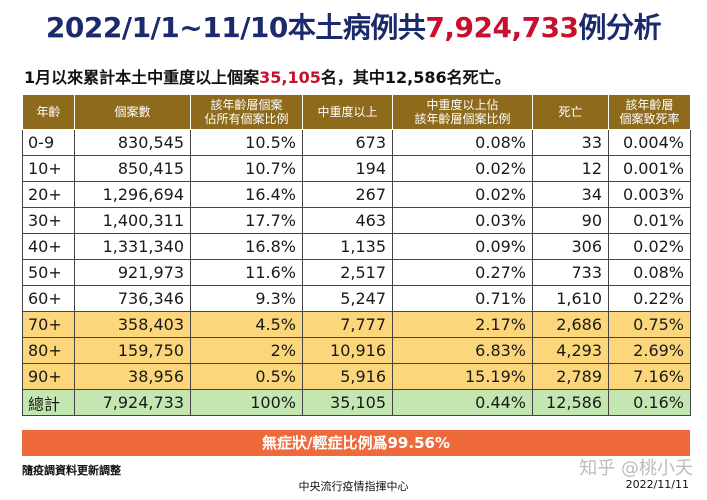  I want to click on asymptomatic-banner: 無症狀/輕症比例爲99.56%, so click(356, 443).